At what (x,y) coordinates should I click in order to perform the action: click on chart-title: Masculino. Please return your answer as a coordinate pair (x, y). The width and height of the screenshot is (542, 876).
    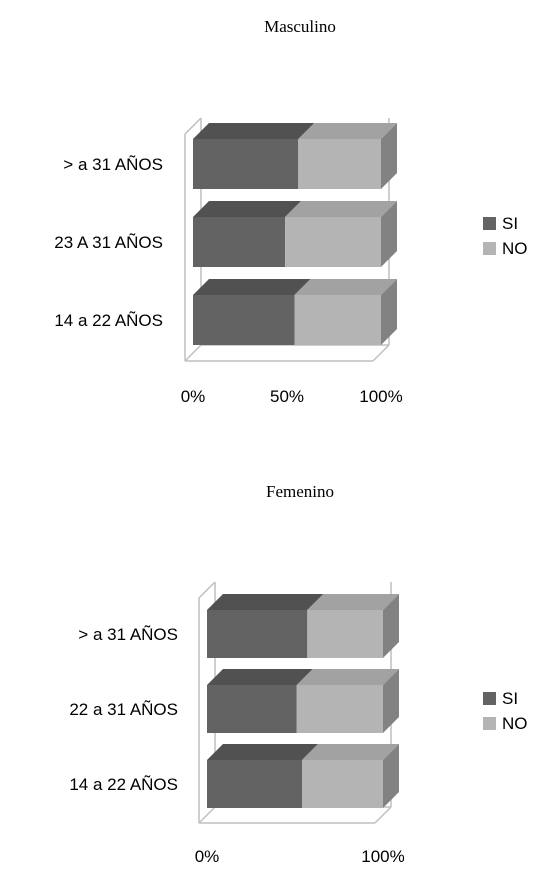
    Looking at the image, I should click on (300, 26).